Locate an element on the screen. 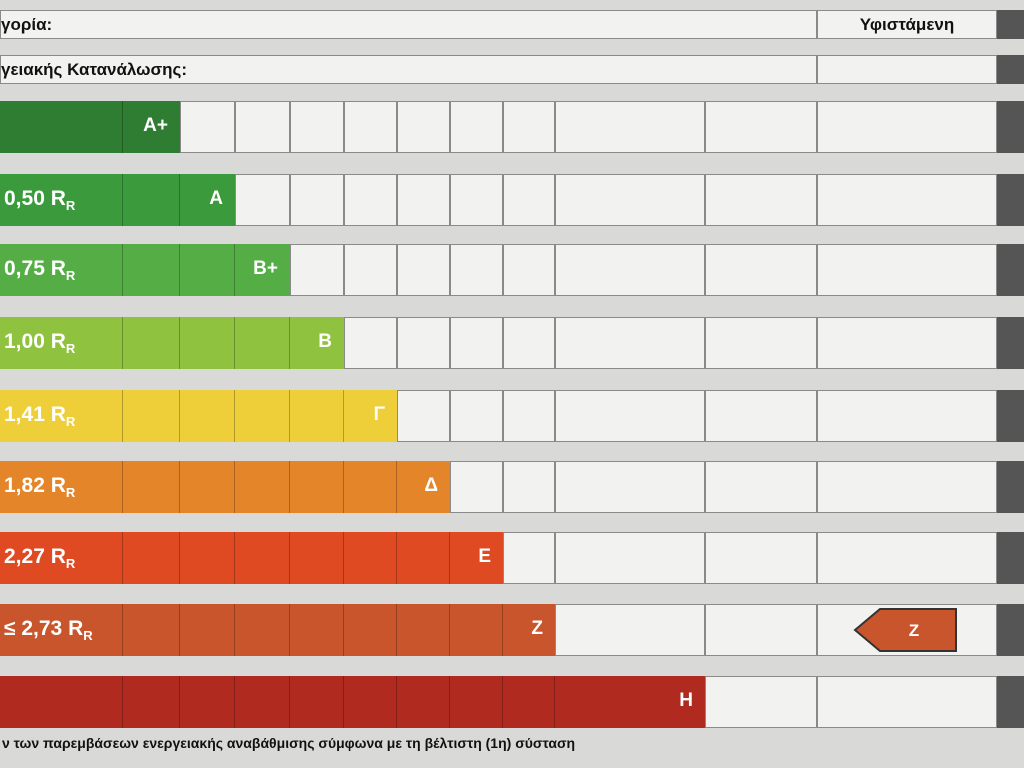 The image size is (1024, 768). current-indicator: Z is located at coordinates (905, 630).